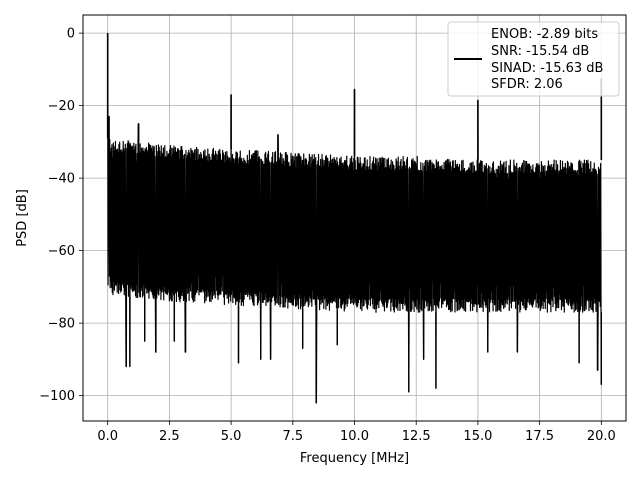 The height and width of the screenshot is (480, 640). What do you see at coordinates (169, 436) in the screenshot?
I see `x-tick-label: 2.5` at bounding box center [169, 436].